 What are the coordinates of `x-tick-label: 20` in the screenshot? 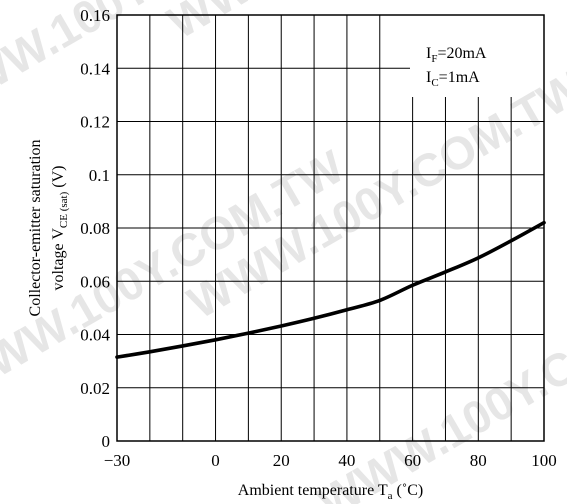 It's located at (281, 460).